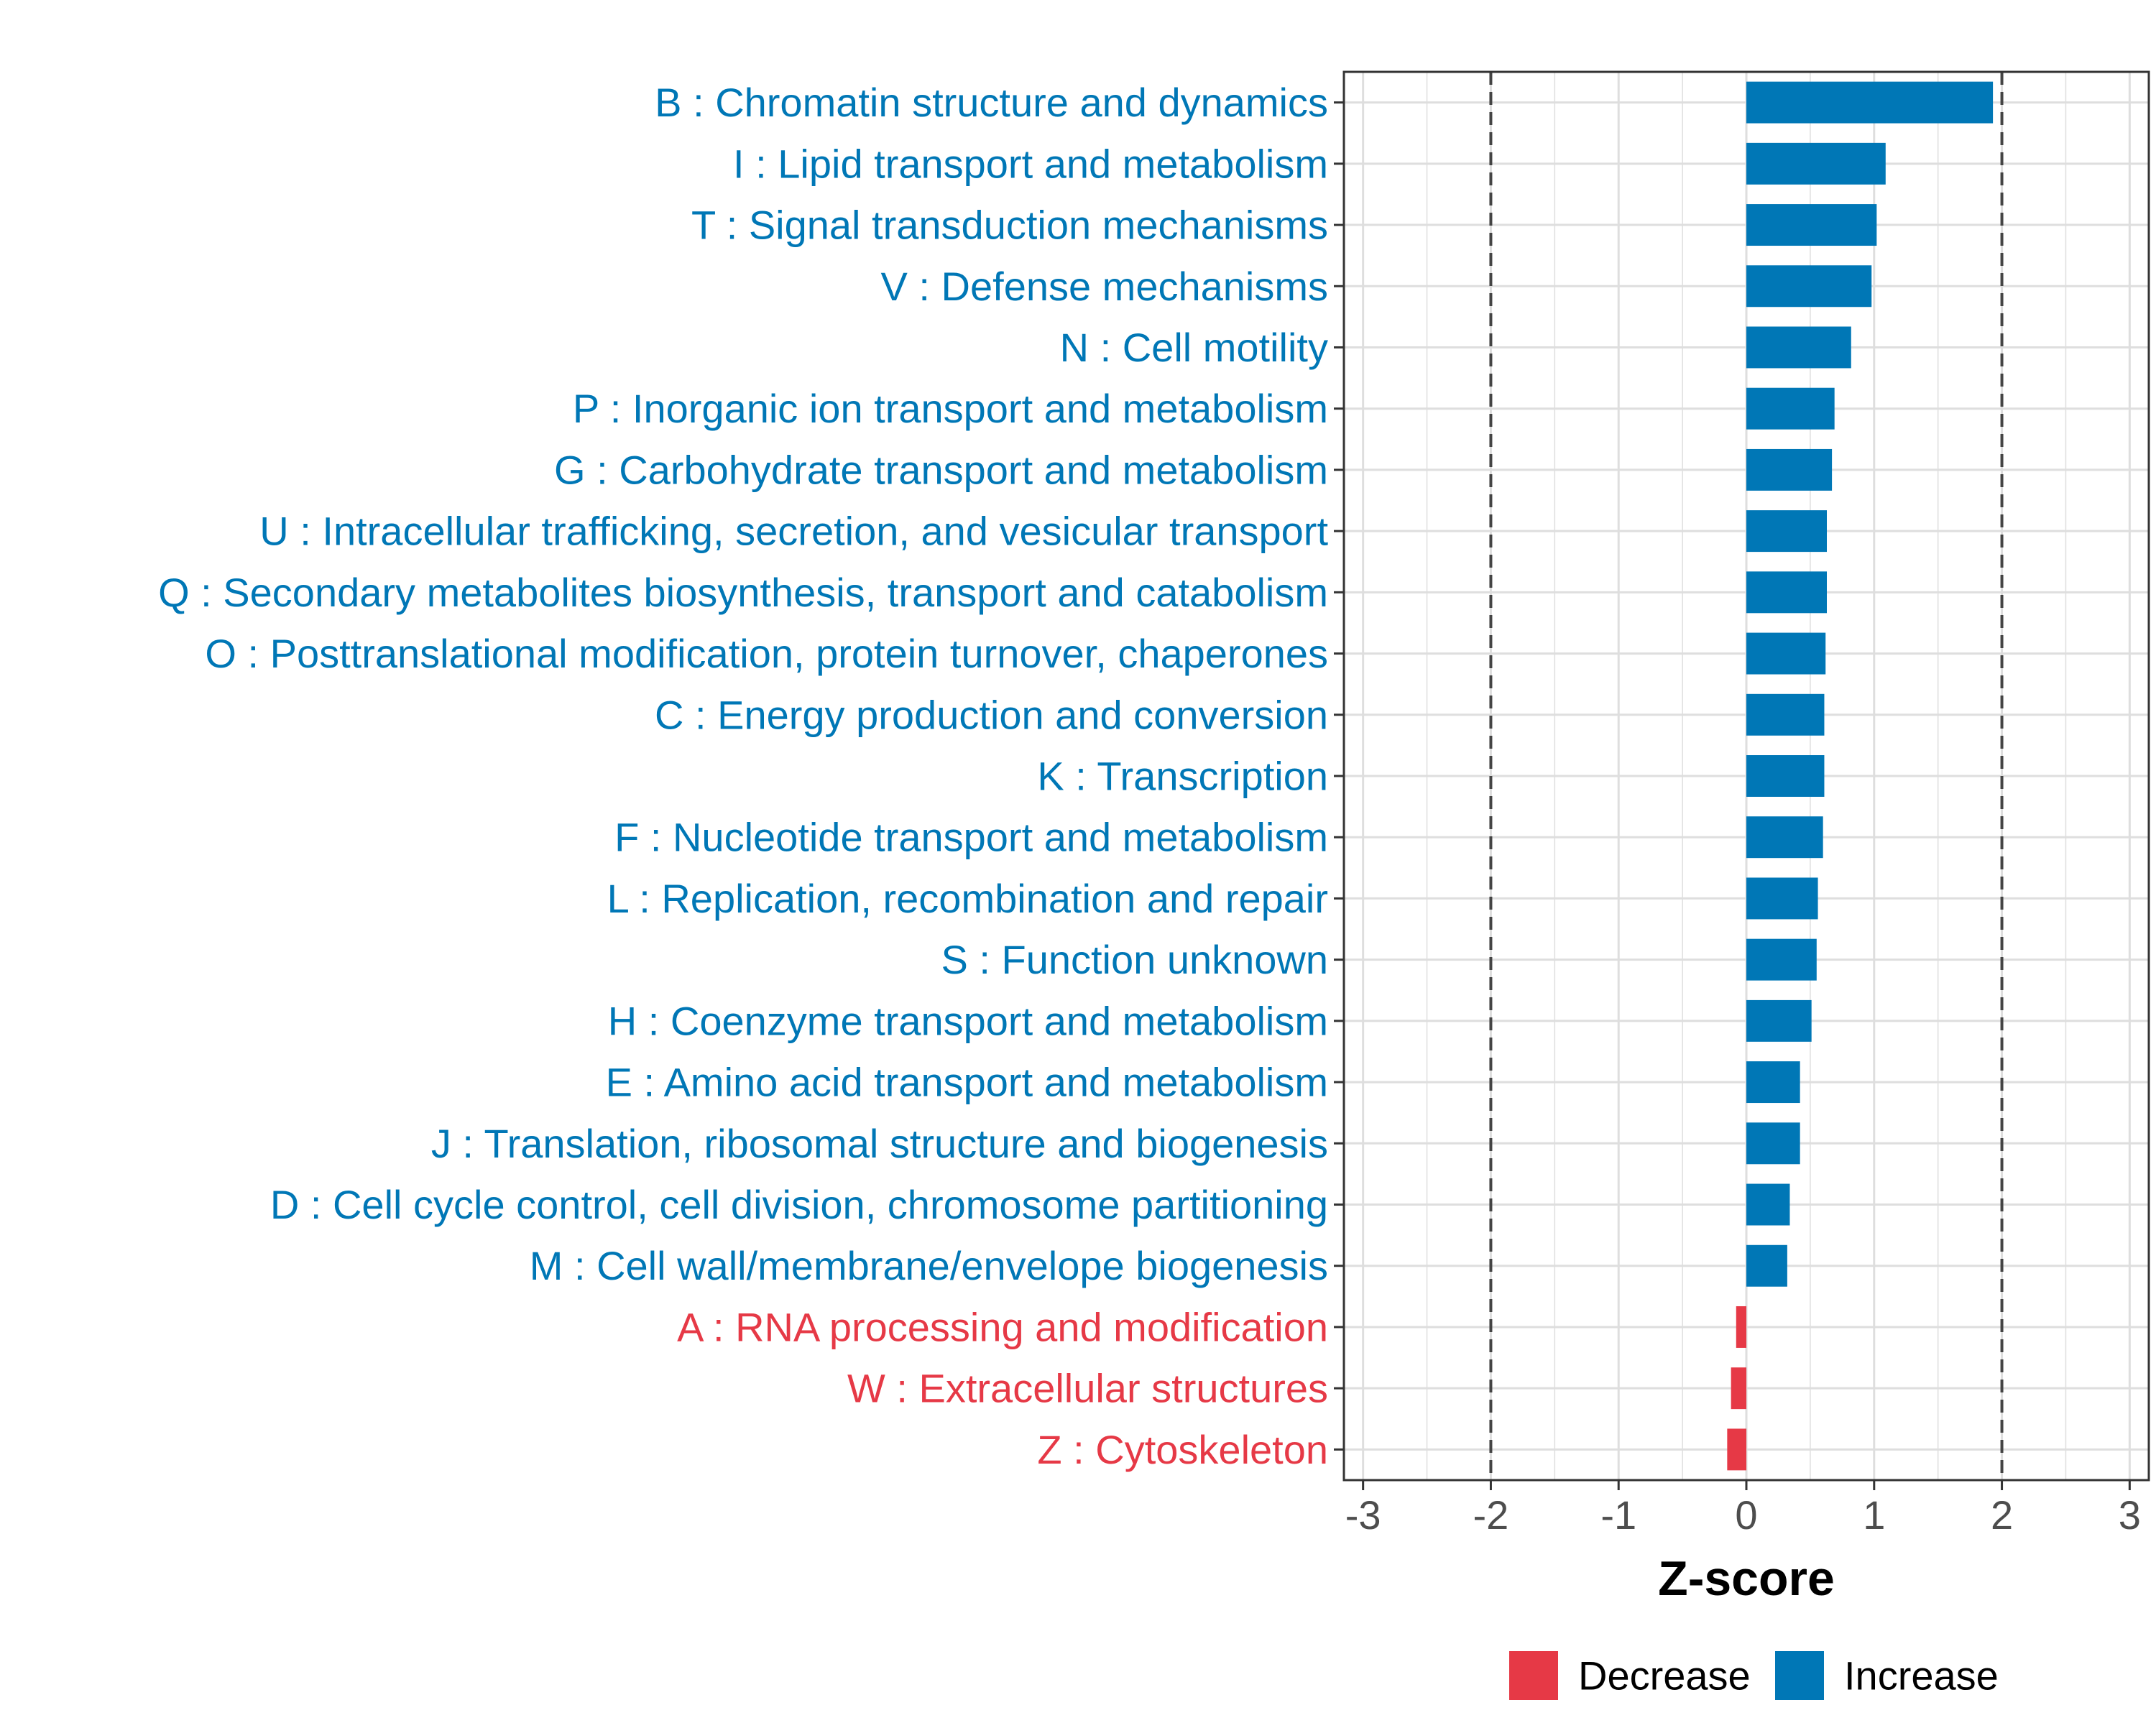  Describe the element at coordinates (991, 714) in the screenshot. I see `y-tick-label: C : Energy production and conversion` at that location.